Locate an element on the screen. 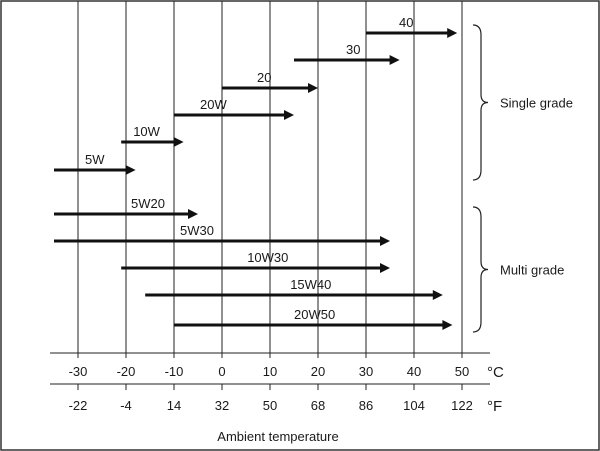 This screenshot has height=451, width=600. fahrenheit-unit-label: °F is located at coordinates (494, 406).